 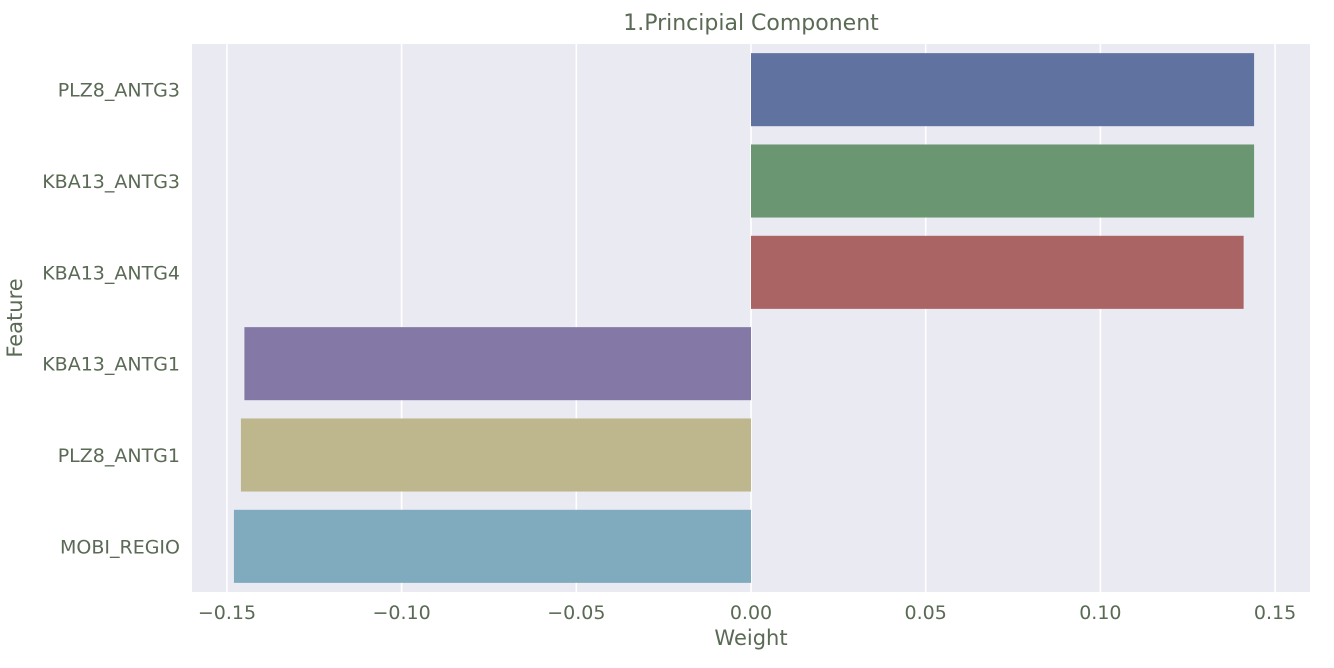 What do you see at coordinates (227, 613) in the screenshot?
I see `x-tick-label: −0.15` at bounding box center [227, 613].